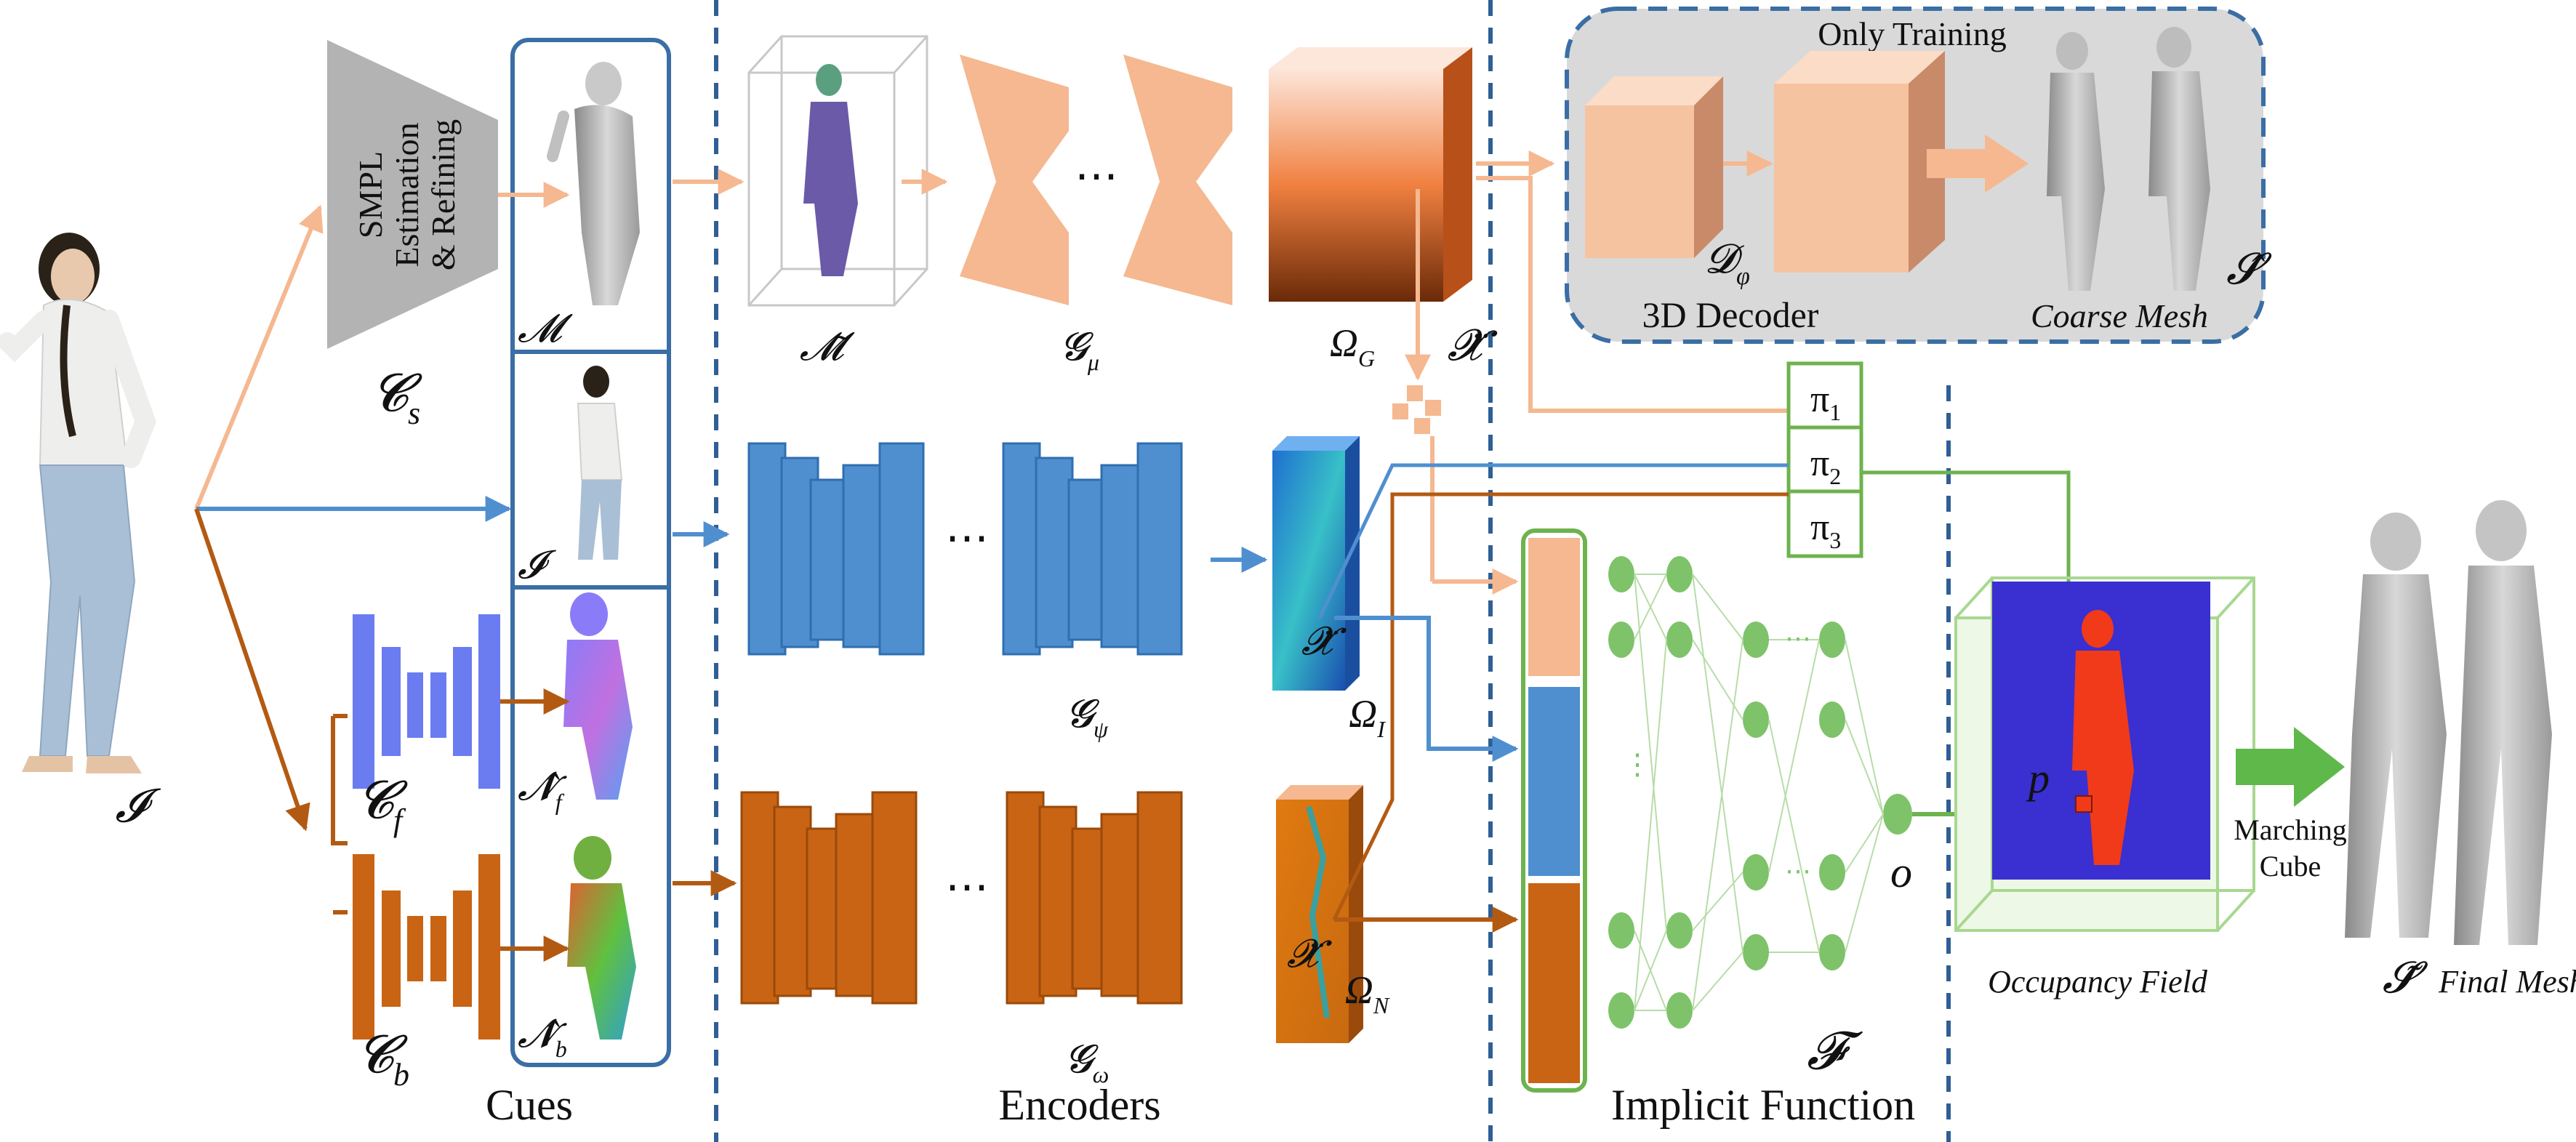  I want to click on implicit-function-title: Implicit Function, so click(1763, 1105).